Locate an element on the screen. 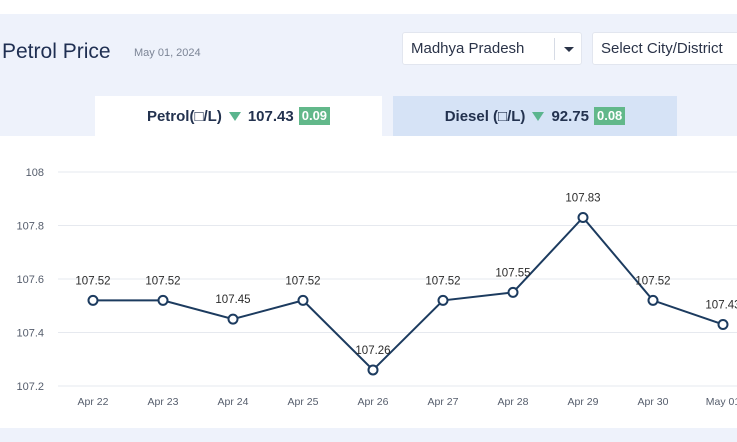 The height and width of the screenshot is (442, 737). city-dropdown: Select City/District is located at coordinates (664, 48).